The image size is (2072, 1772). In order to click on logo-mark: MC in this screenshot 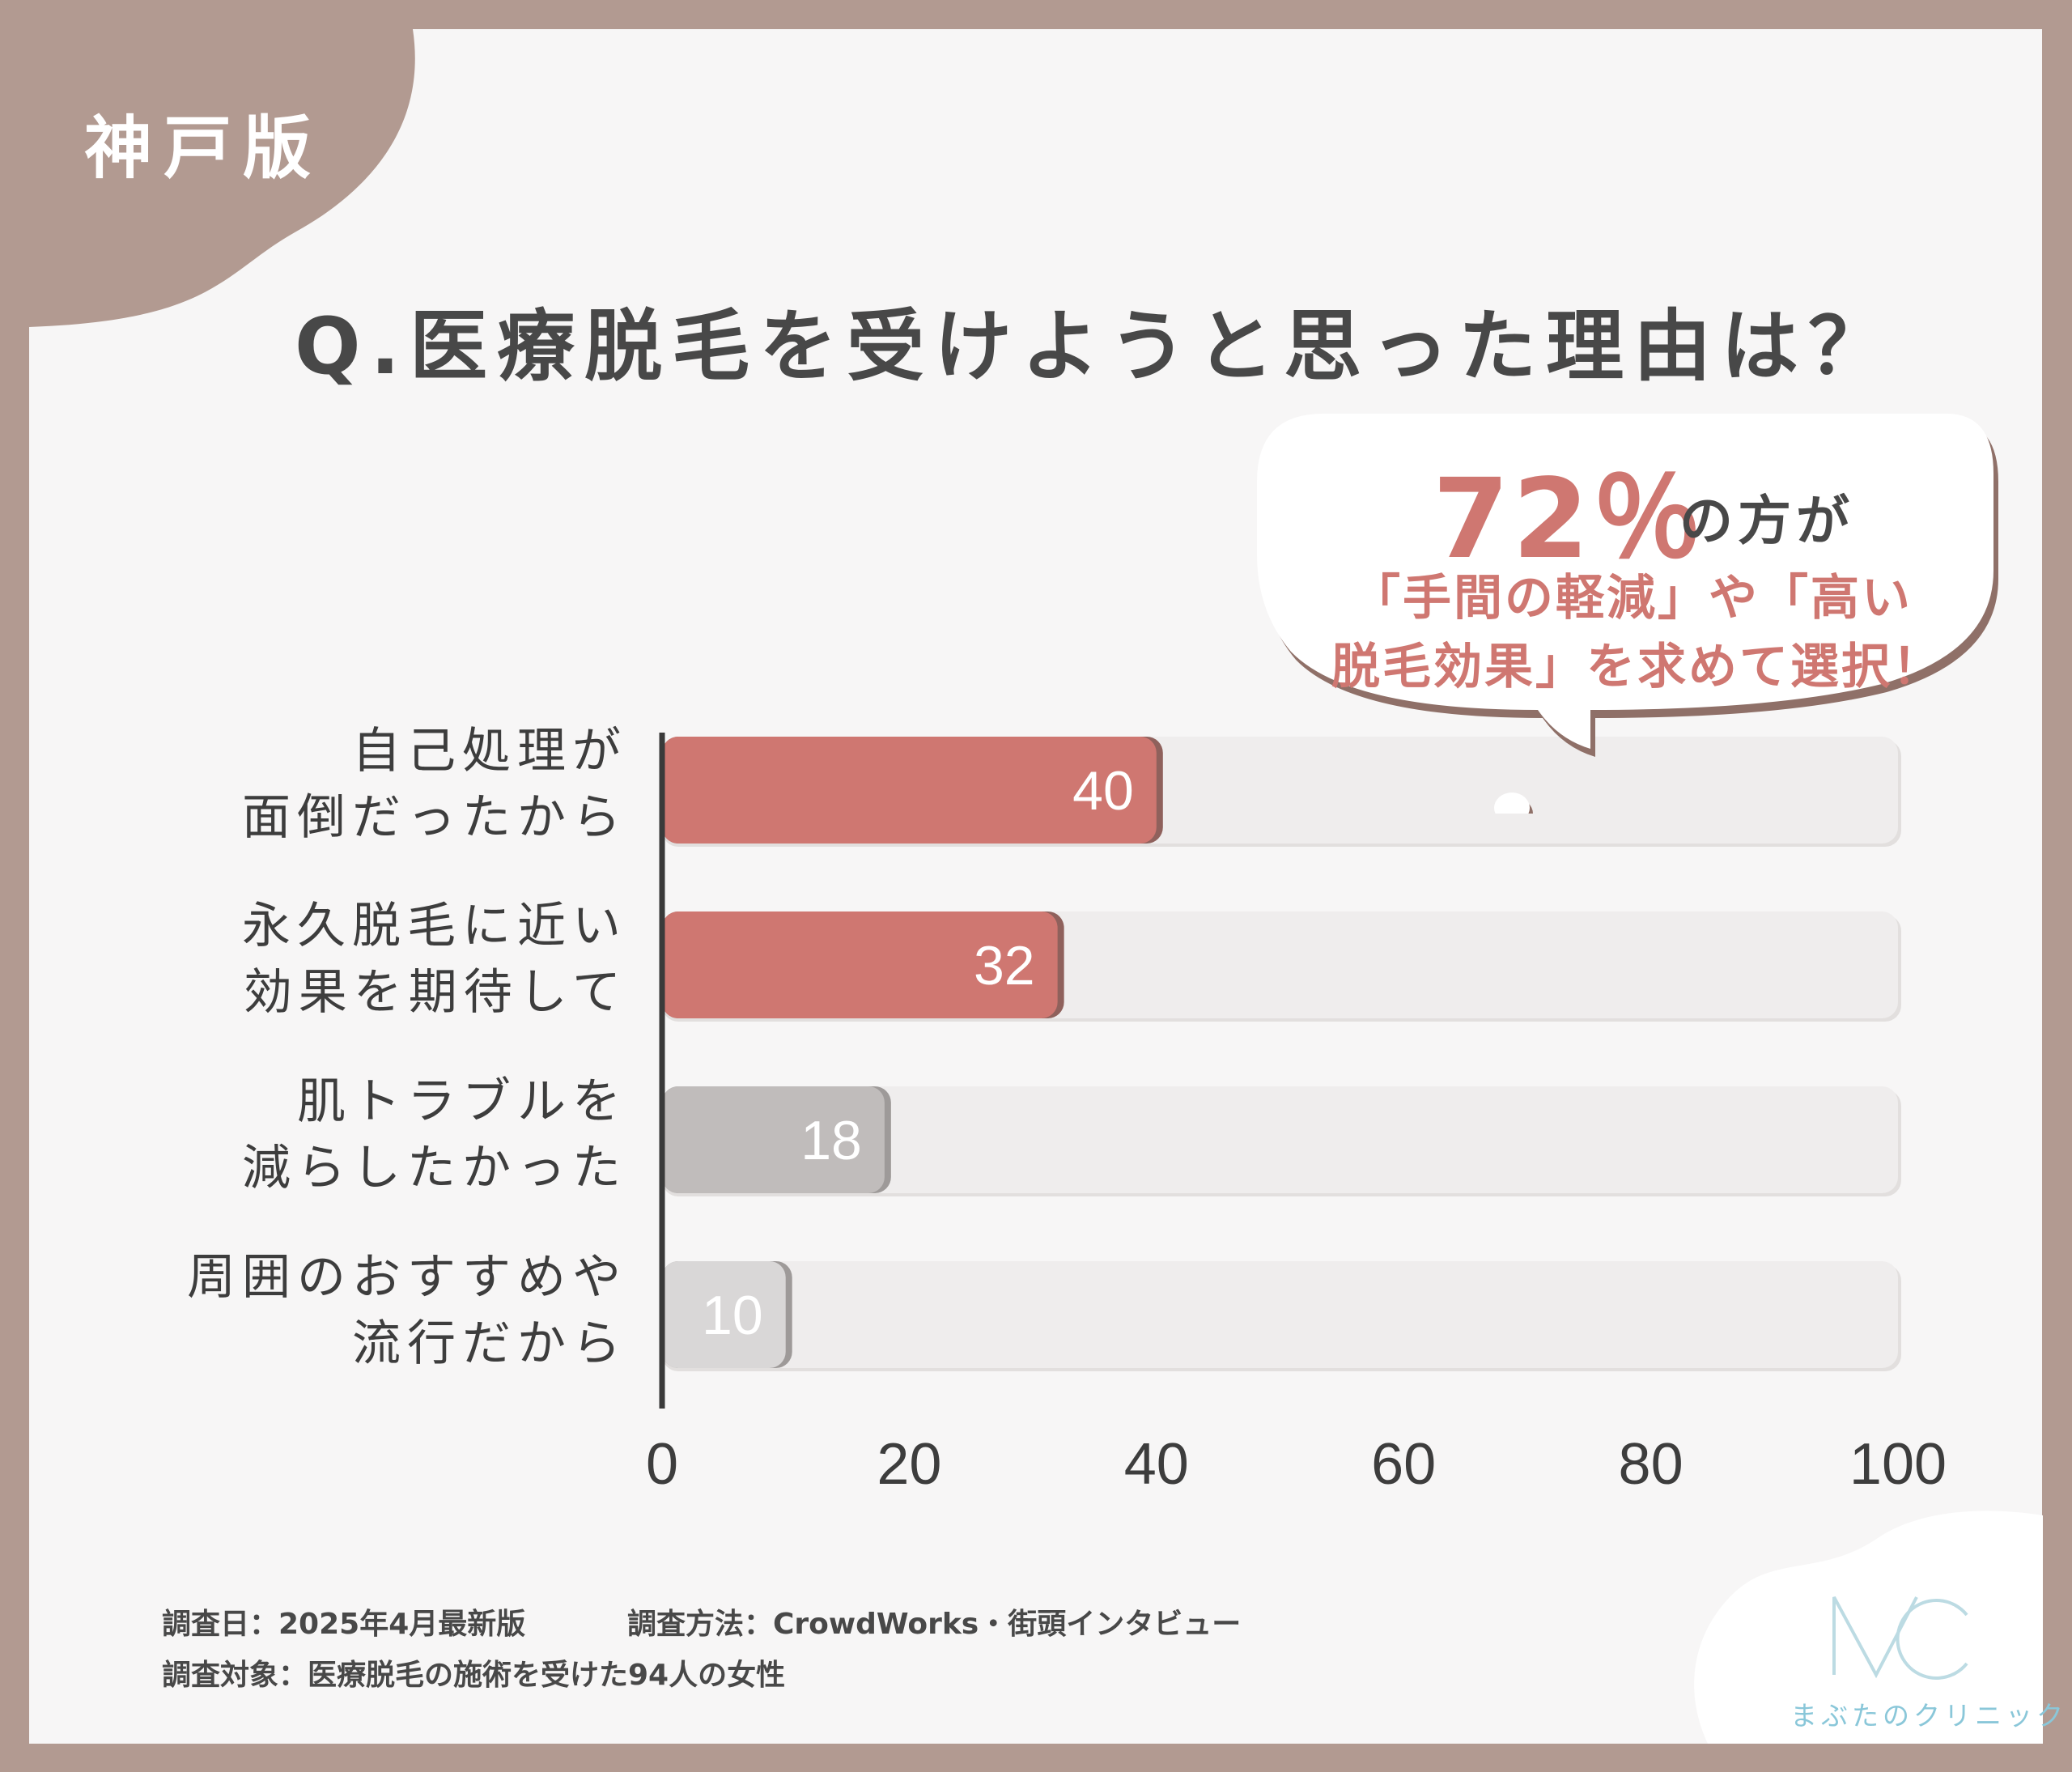, I will do `click(1900, 1638)`.